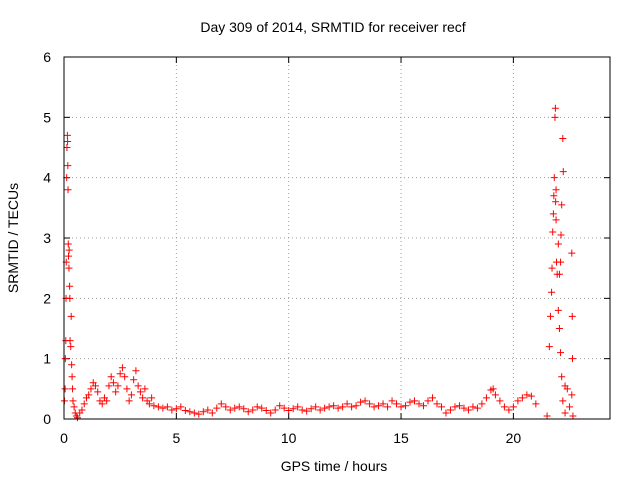  Describe the element at coordinates (47, 178) in the screenshot. I see `y-tick-label: 4` at that location.